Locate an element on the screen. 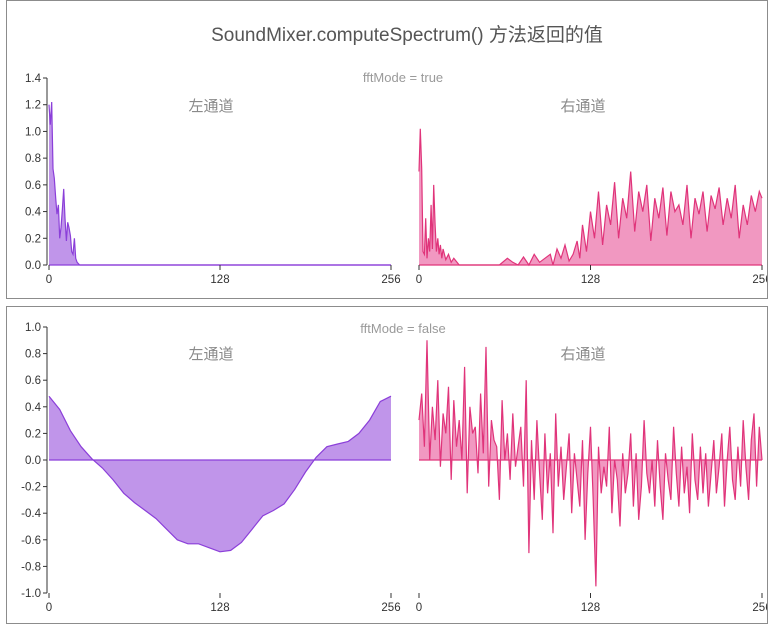  top-series-1-area is located at coordinates (590, 196).